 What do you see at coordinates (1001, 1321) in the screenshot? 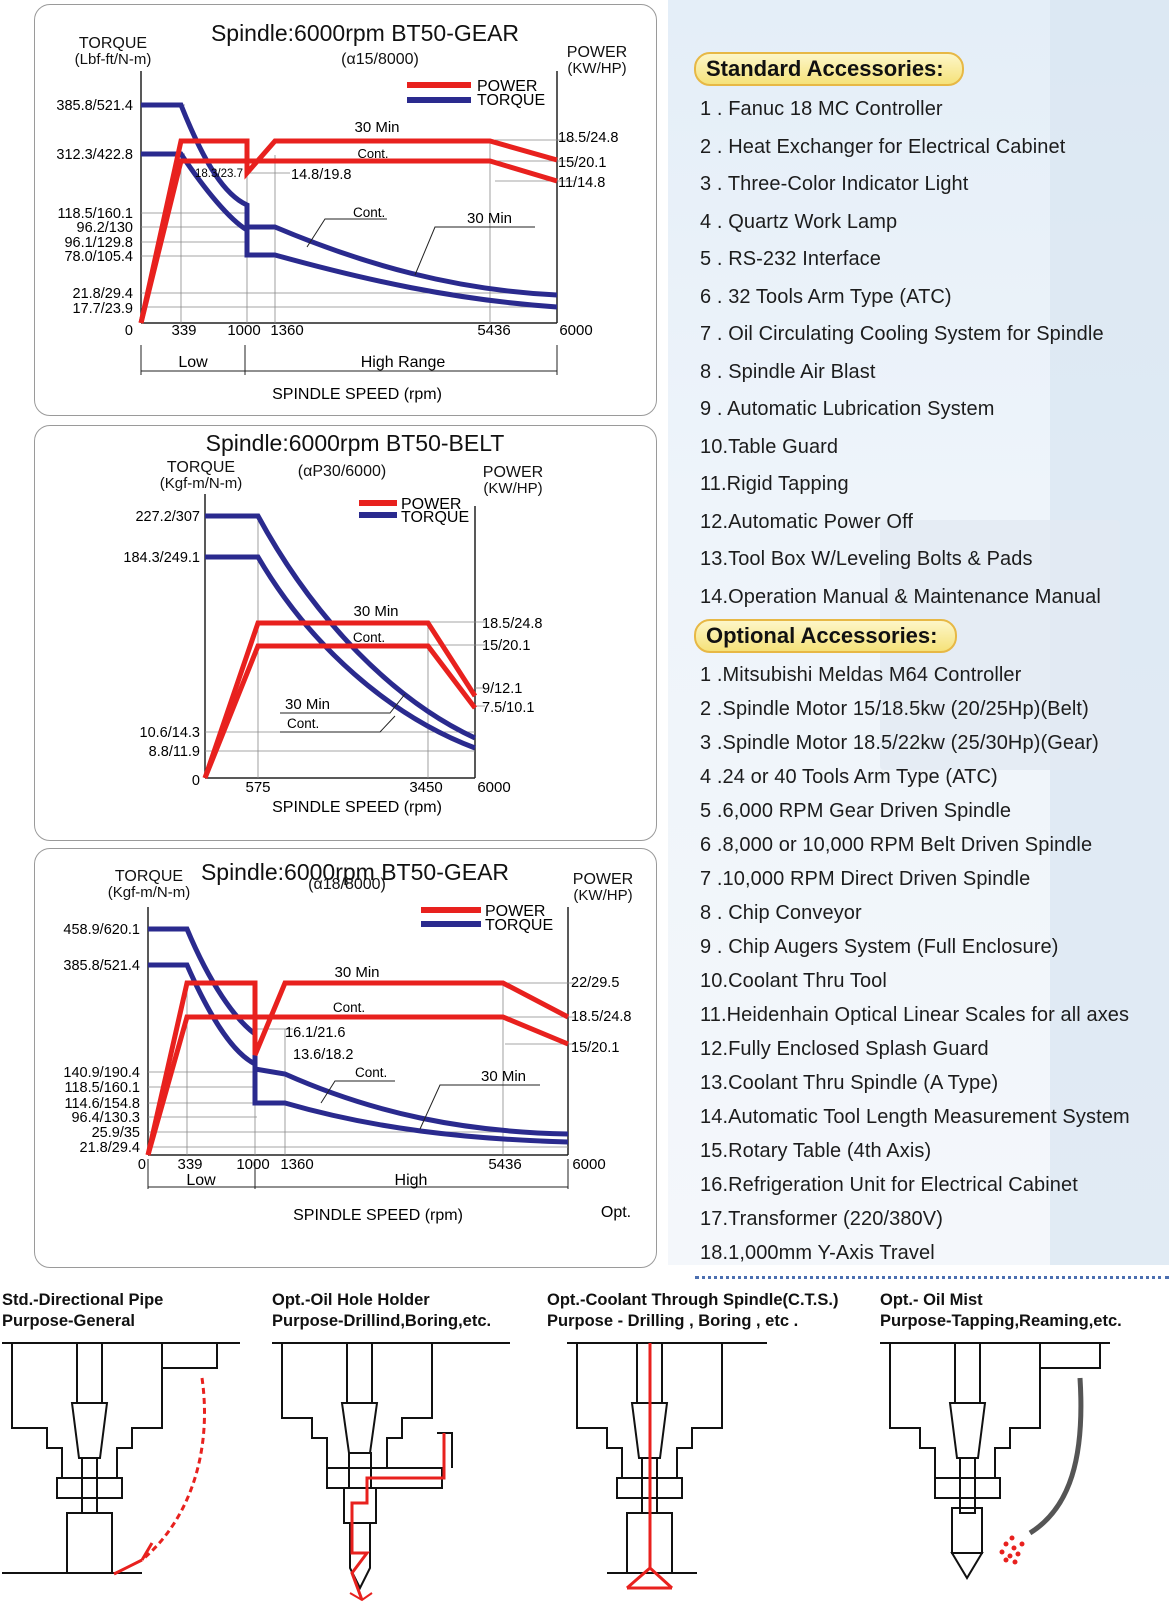
I see `pipe-purpose: Purpose-Tapping,Reaming,etc.` at bounding box center [1001, 1321].